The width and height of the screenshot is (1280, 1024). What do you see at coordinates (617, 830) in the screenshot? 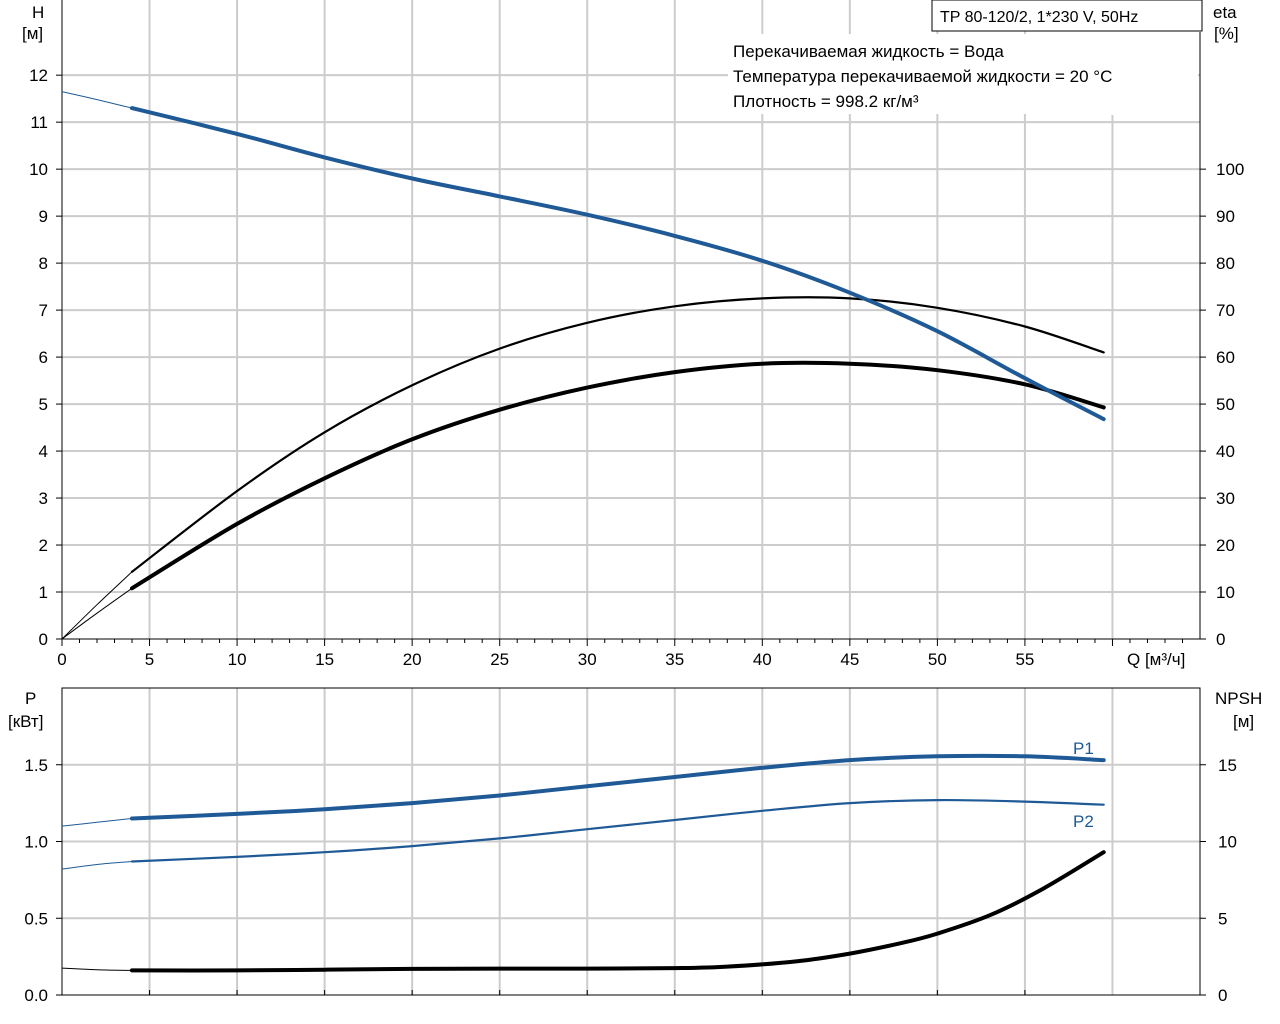
I see `p2-line` at bounding box center [617, 830].